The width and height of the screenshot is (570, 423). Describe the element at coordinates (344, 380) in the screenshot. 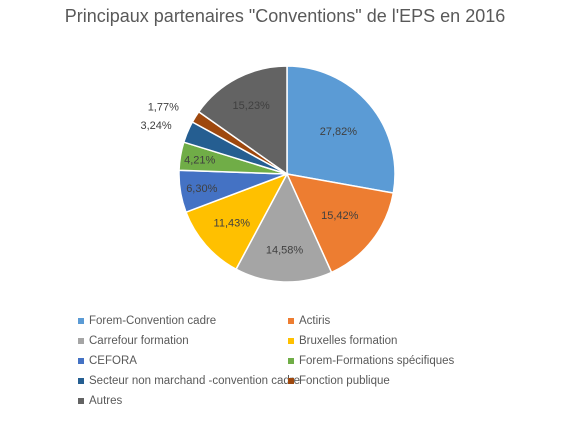

I see `legend-label: Fonction publique` at that location.